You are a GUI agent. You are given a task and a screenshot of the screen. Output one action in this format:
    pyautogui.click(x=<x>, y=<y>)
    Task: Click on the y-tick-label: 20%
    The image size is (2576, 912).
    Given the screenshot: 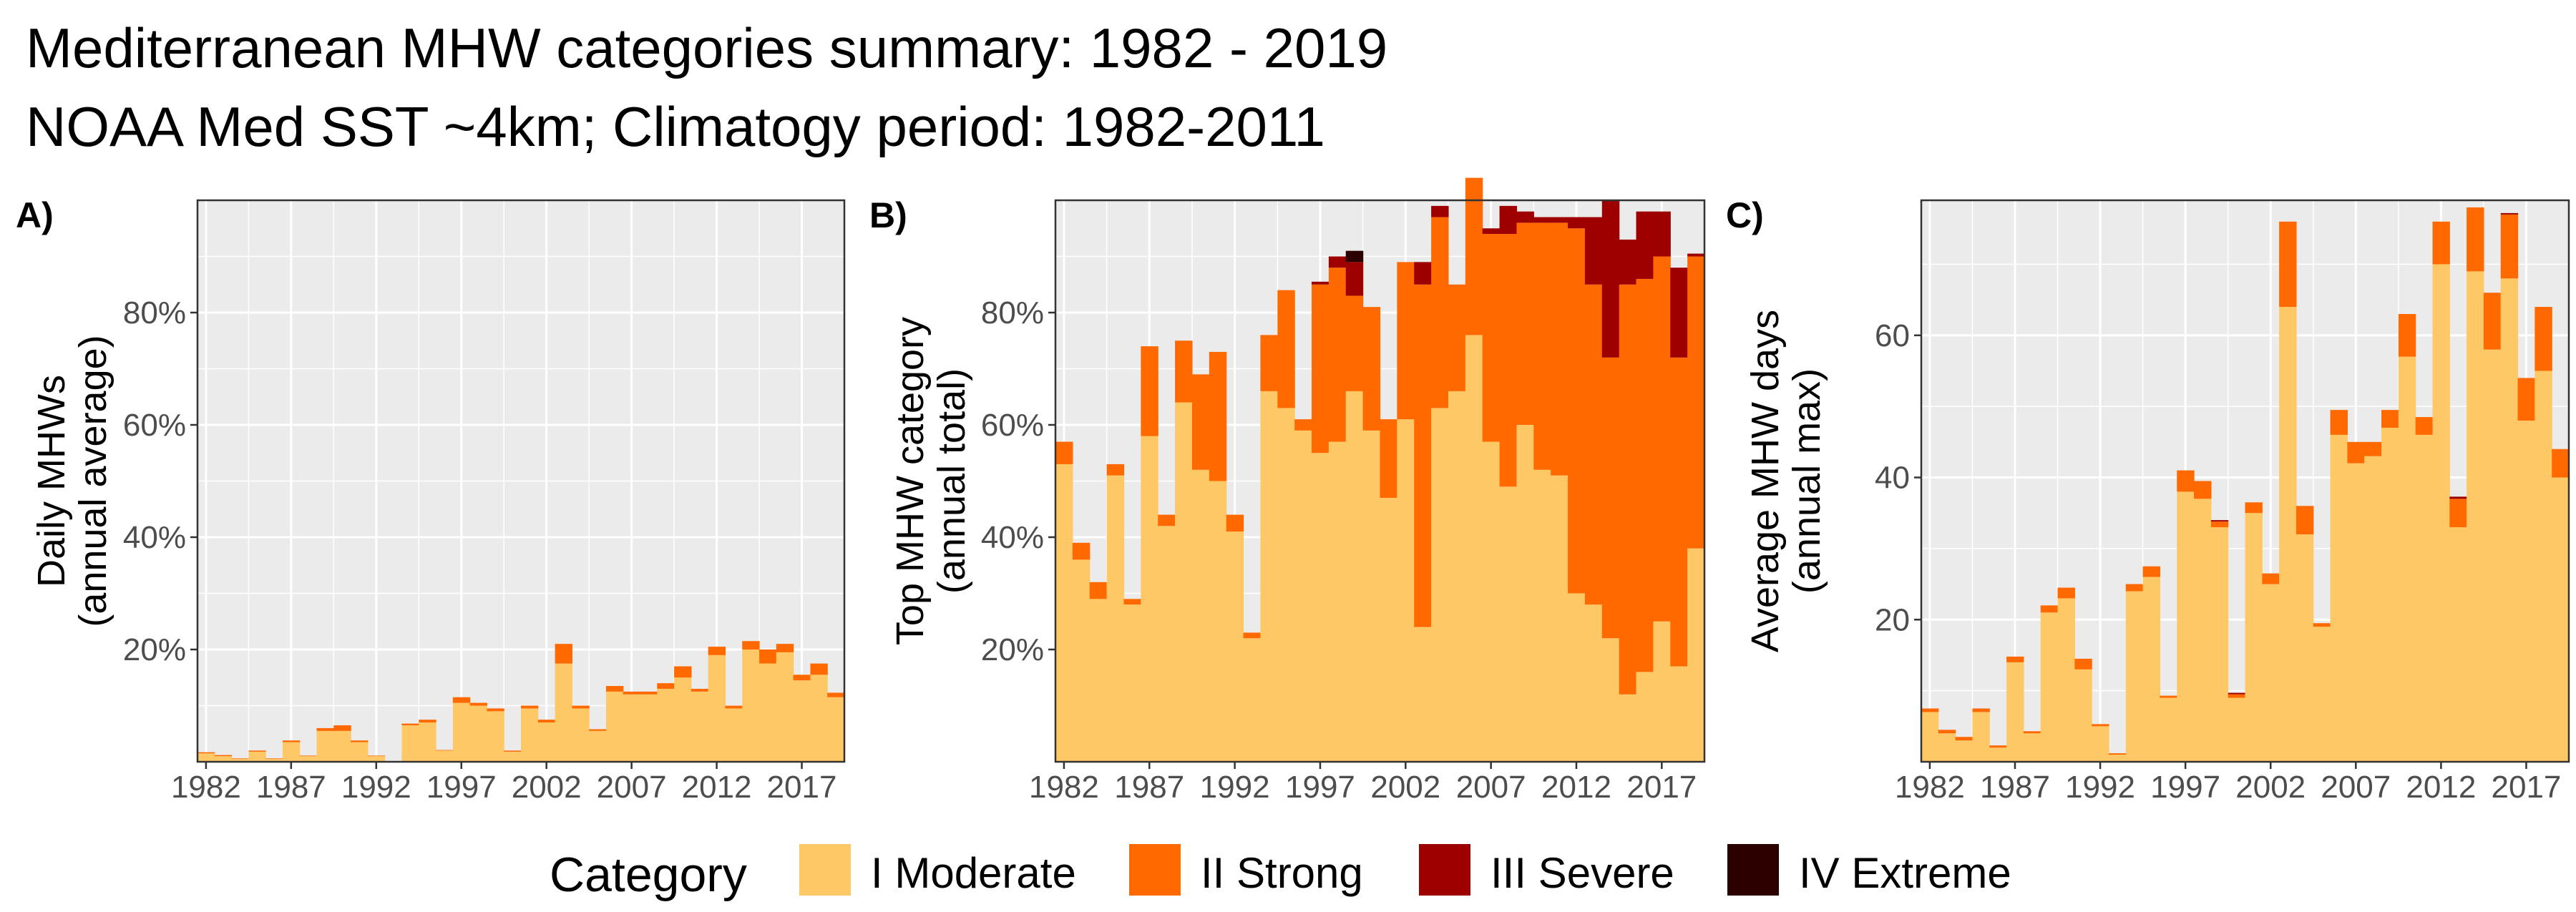 What is the action you would take?
    pyautogui.click(x=1012, y=649)
    